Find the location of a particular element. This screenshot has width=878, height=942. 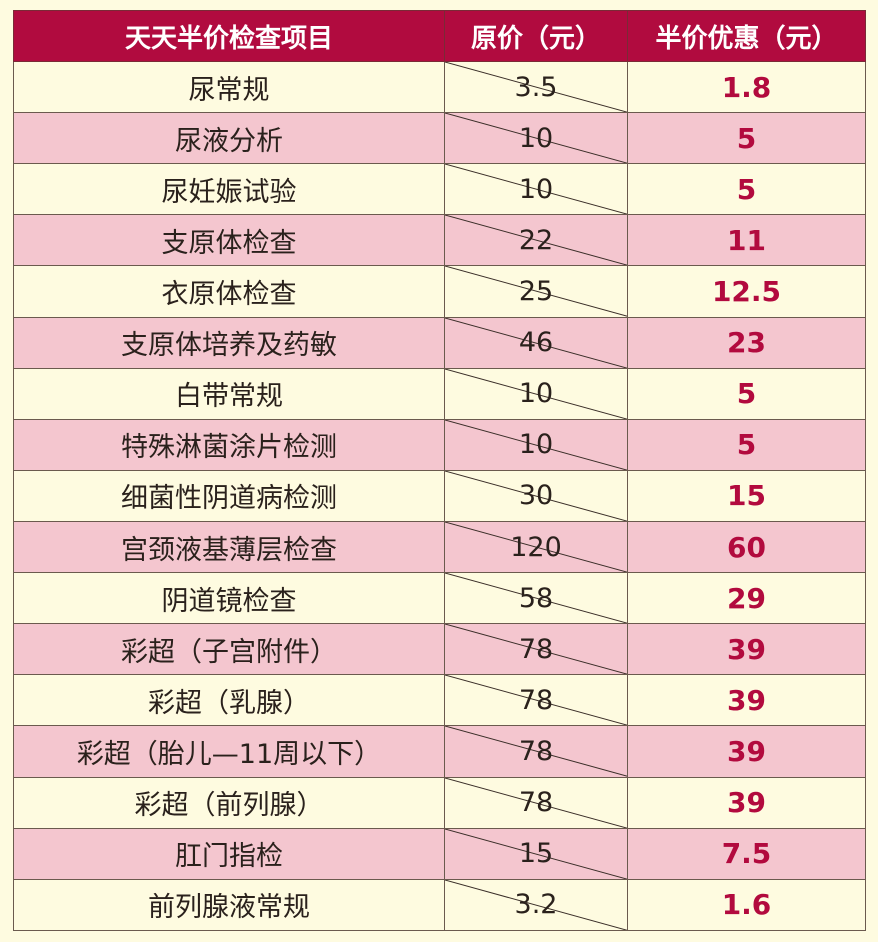

table-row: 尿常规 3.5 1.8 is located at coordinates (439, 87).